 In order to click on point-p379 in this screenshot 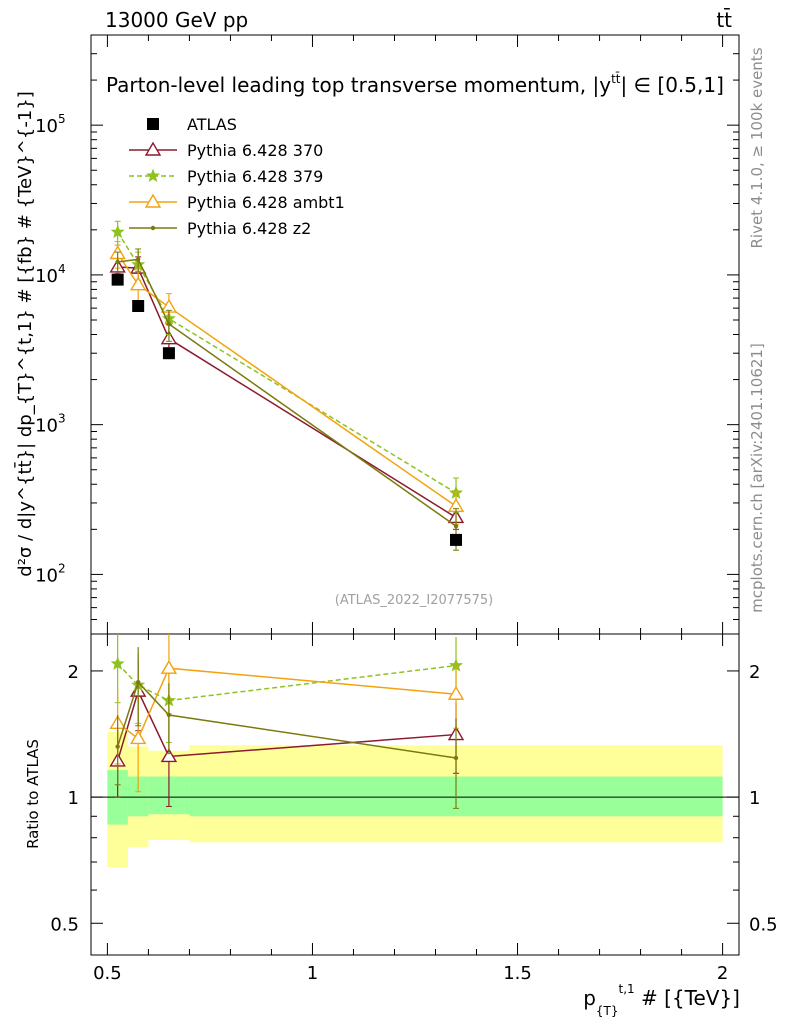, I will do `click(117, 231)`.